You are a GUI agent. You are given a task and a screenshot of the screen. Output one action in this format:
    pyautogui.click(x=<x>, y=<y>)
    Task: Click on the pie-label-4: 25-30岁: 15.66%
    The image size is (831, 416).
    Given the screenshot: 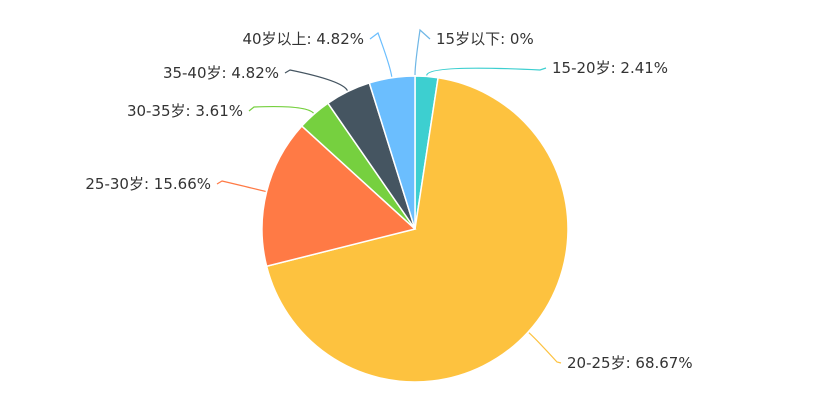 What is the action you would take?
    pyautogui.click(x=148, y=184)
    